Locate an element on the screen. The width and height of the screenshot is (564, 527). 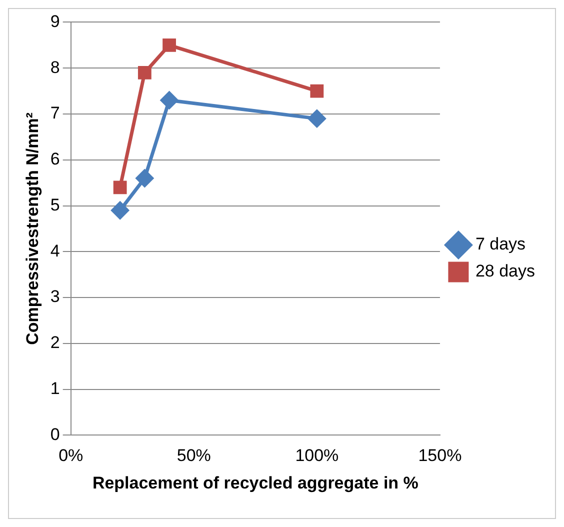
y-tick-label: 3 is located at coordinates (55, 296).